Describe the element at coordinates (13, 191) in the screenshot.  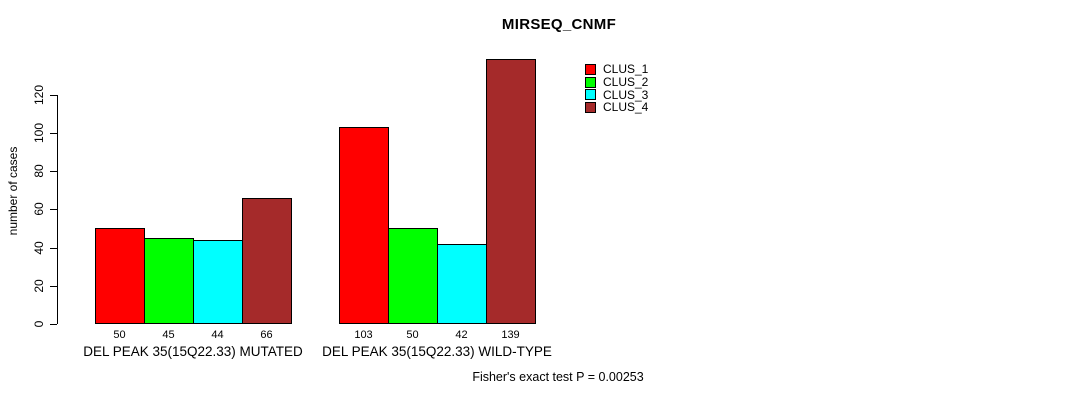
I see `y-axis-label: number of cases` at that location.